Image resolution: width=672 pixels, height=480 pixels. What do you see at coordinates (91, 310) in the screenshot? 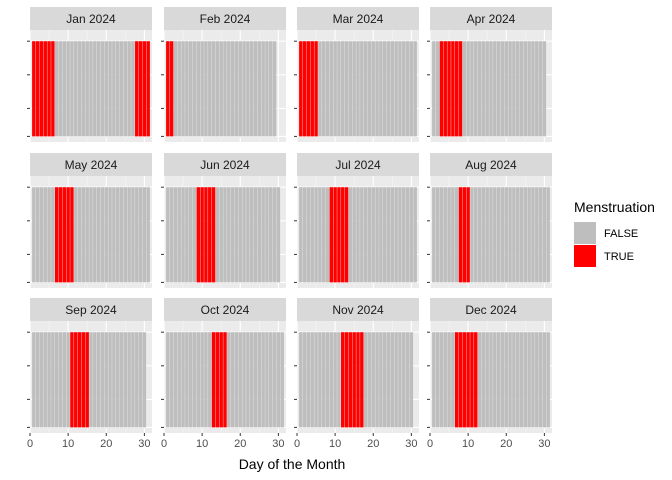
I see `facet-strip-label: Sep 2024` at bounding box center [91, 310].